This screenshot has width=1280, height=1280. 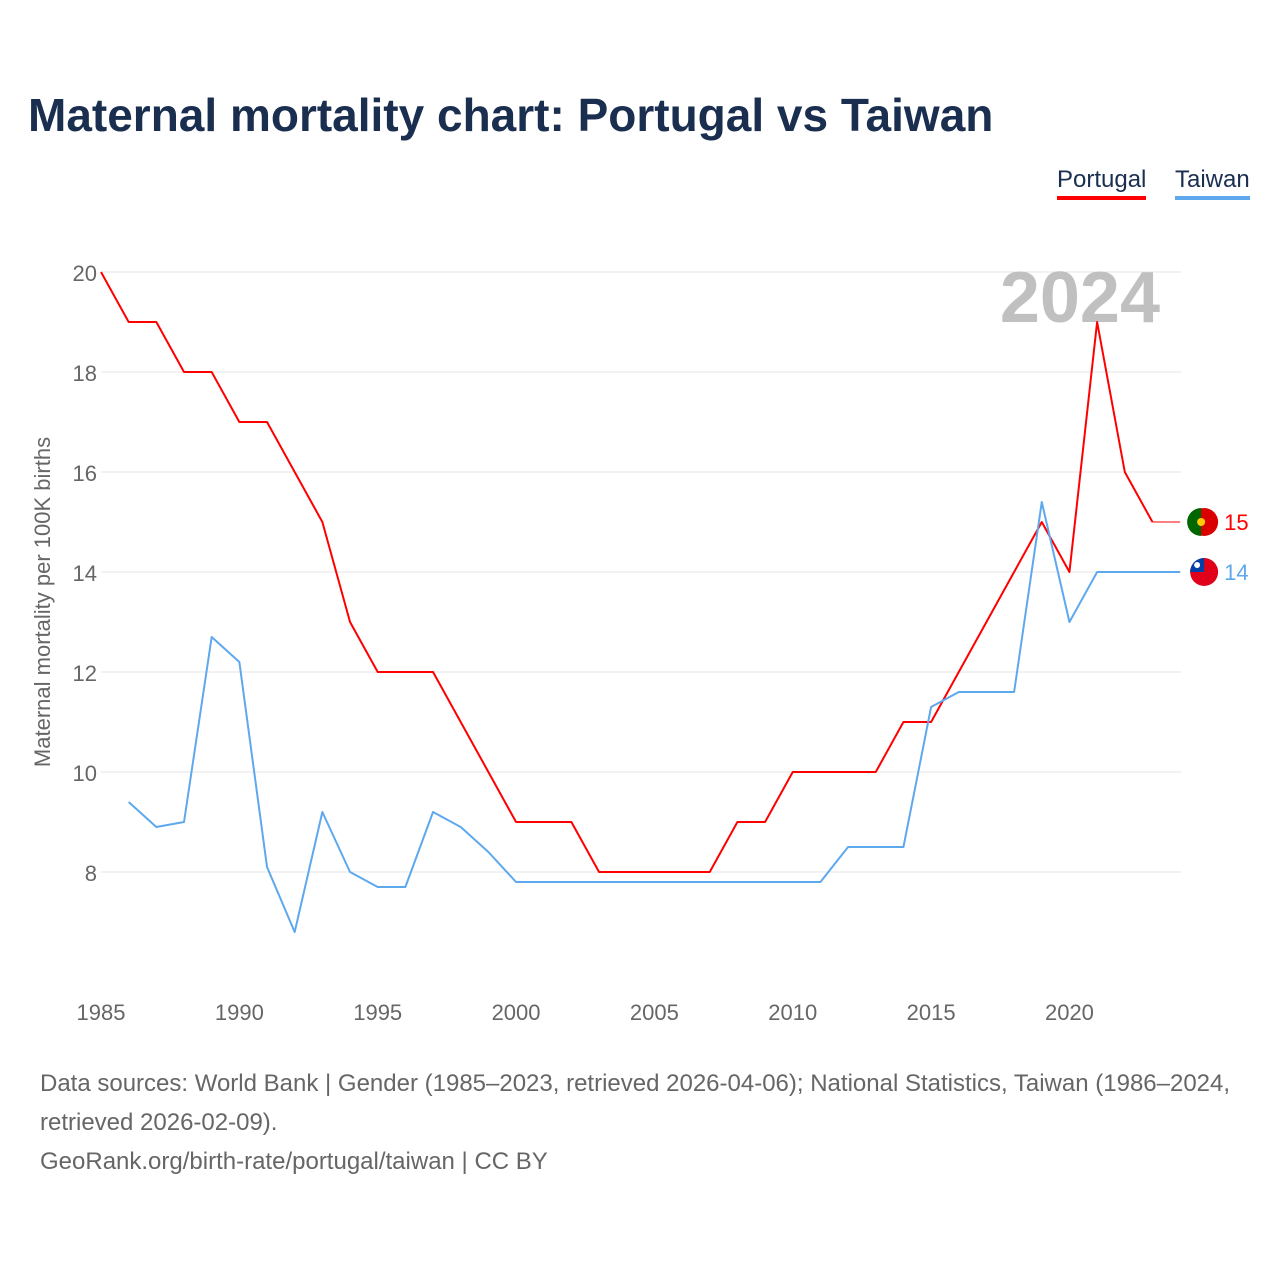 What do you see at coordinates (85, 573) in the screenshot?
I see `y-tick-label: 14` at bounding box center [85, 573].